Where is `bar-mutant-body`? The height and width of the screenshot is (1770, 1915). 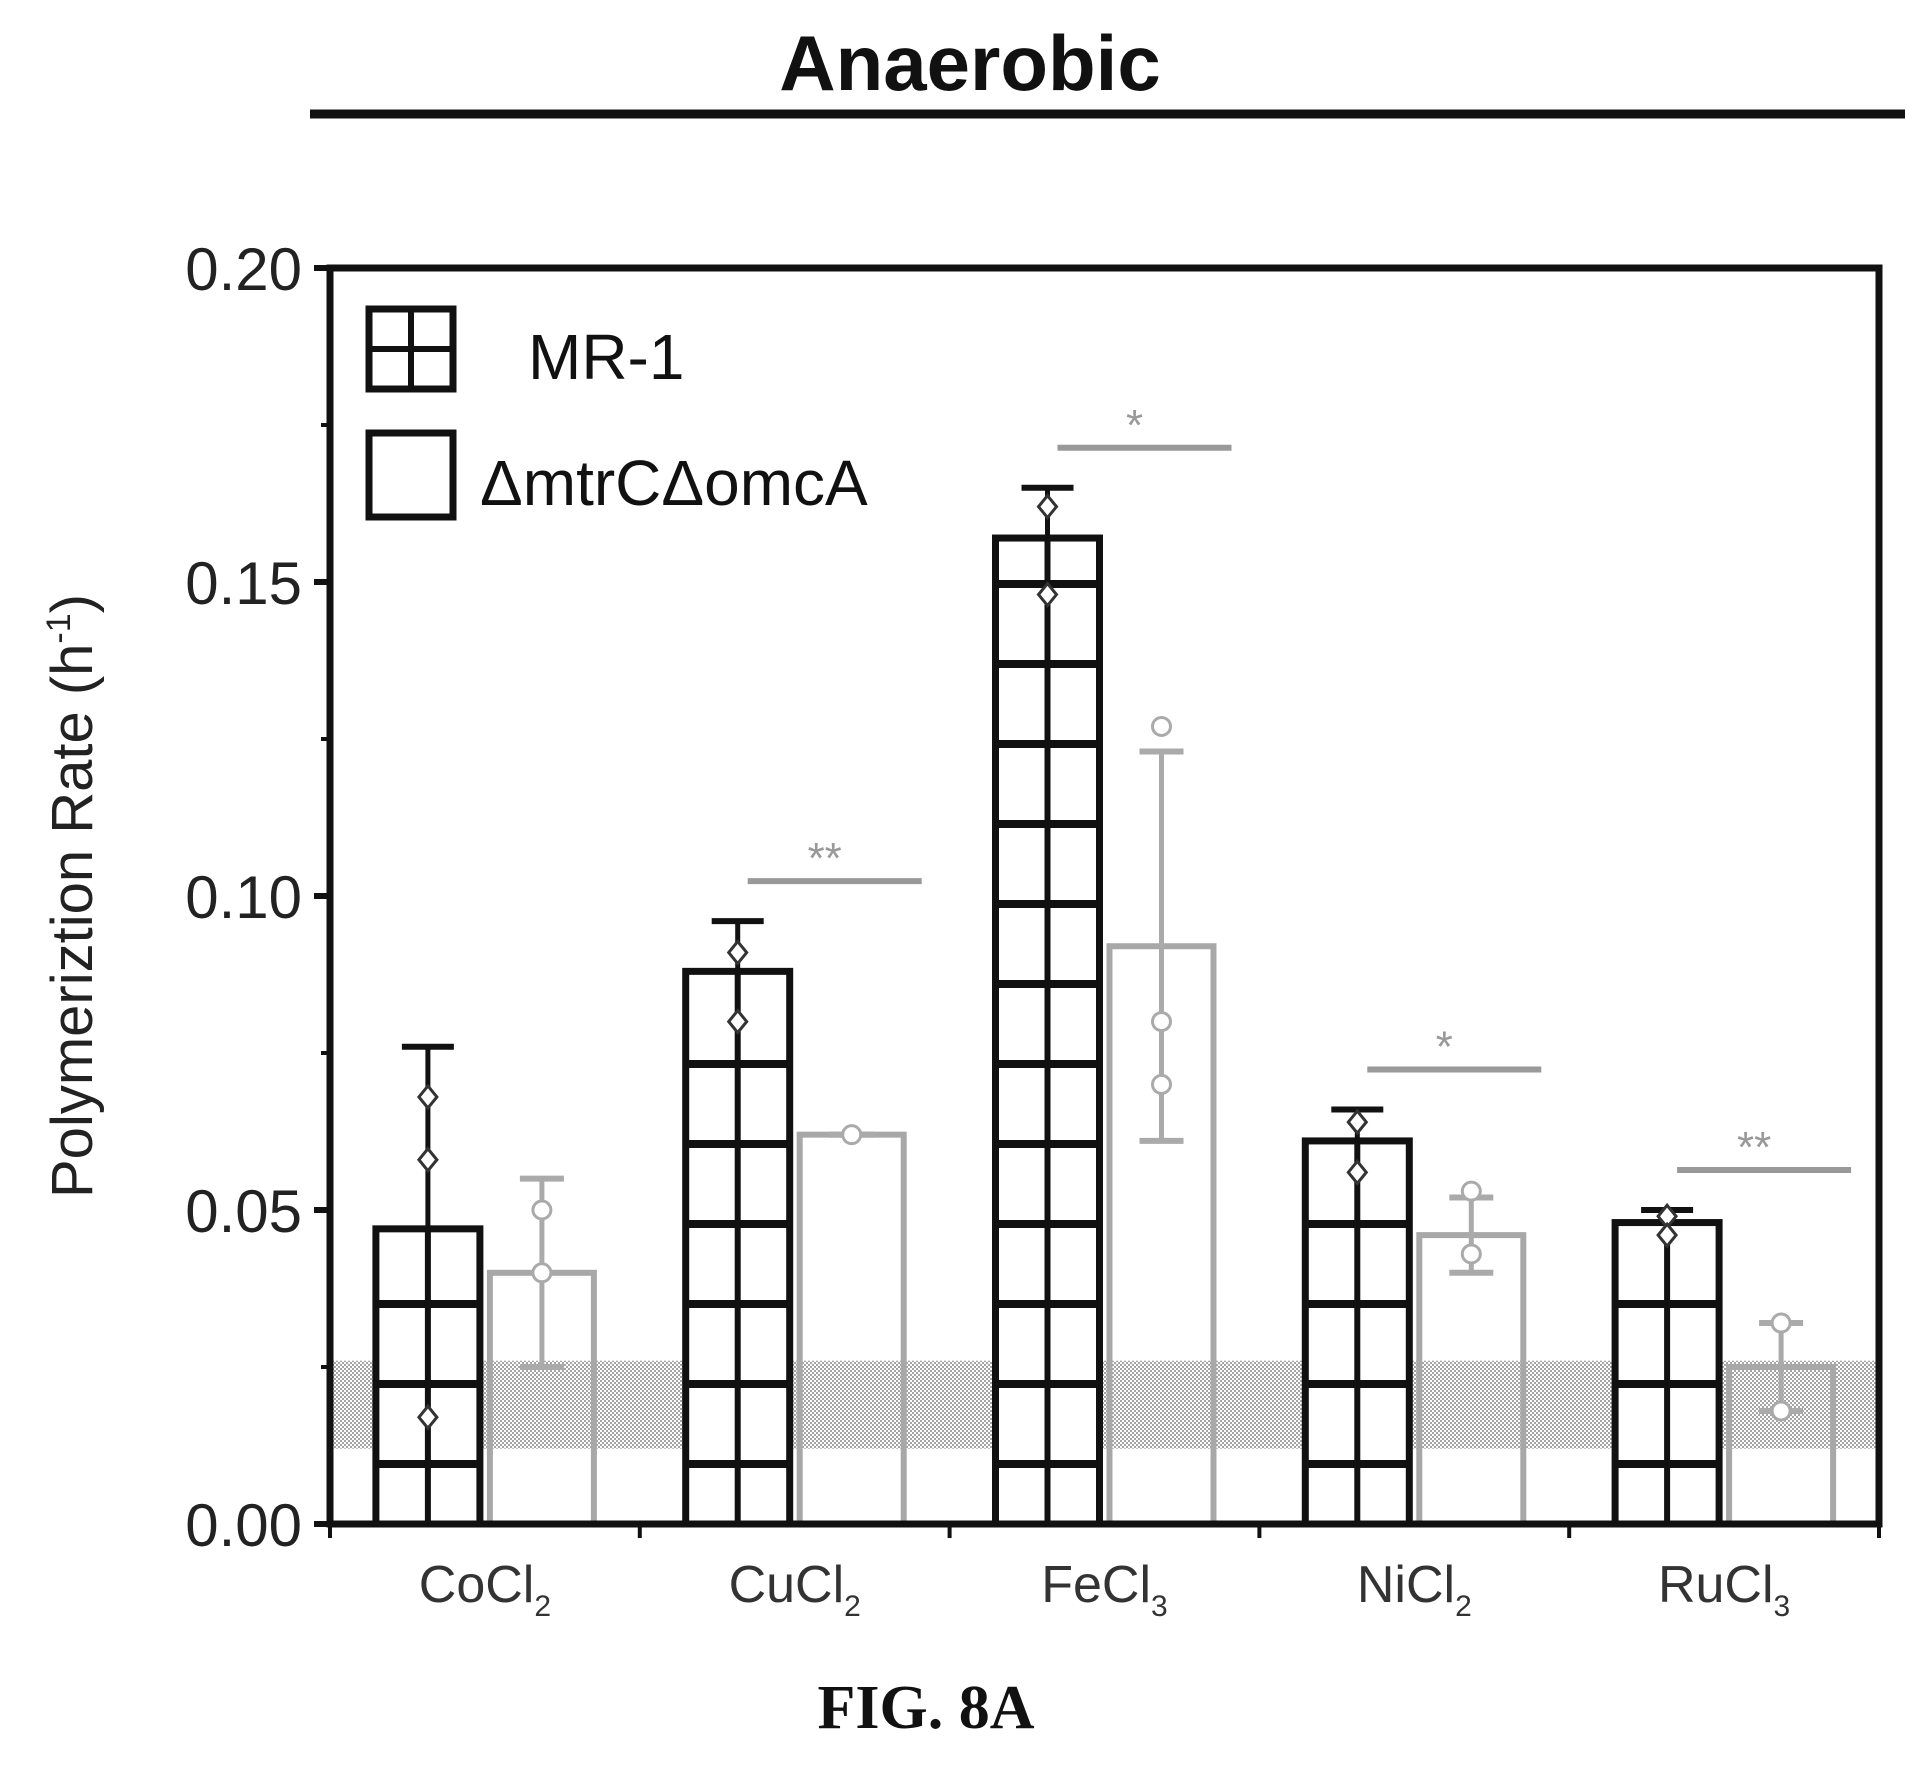
bar-mutant-body is located at coordinates (851, 1329).